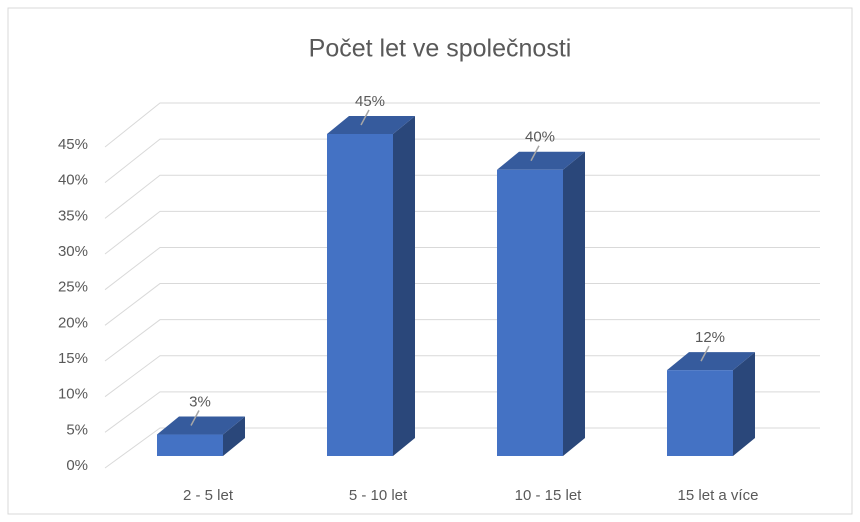 Image resolution: width=860 pixels, height=522 pixels. I want to click on y-tick-label: 45%, so click(73, 144).